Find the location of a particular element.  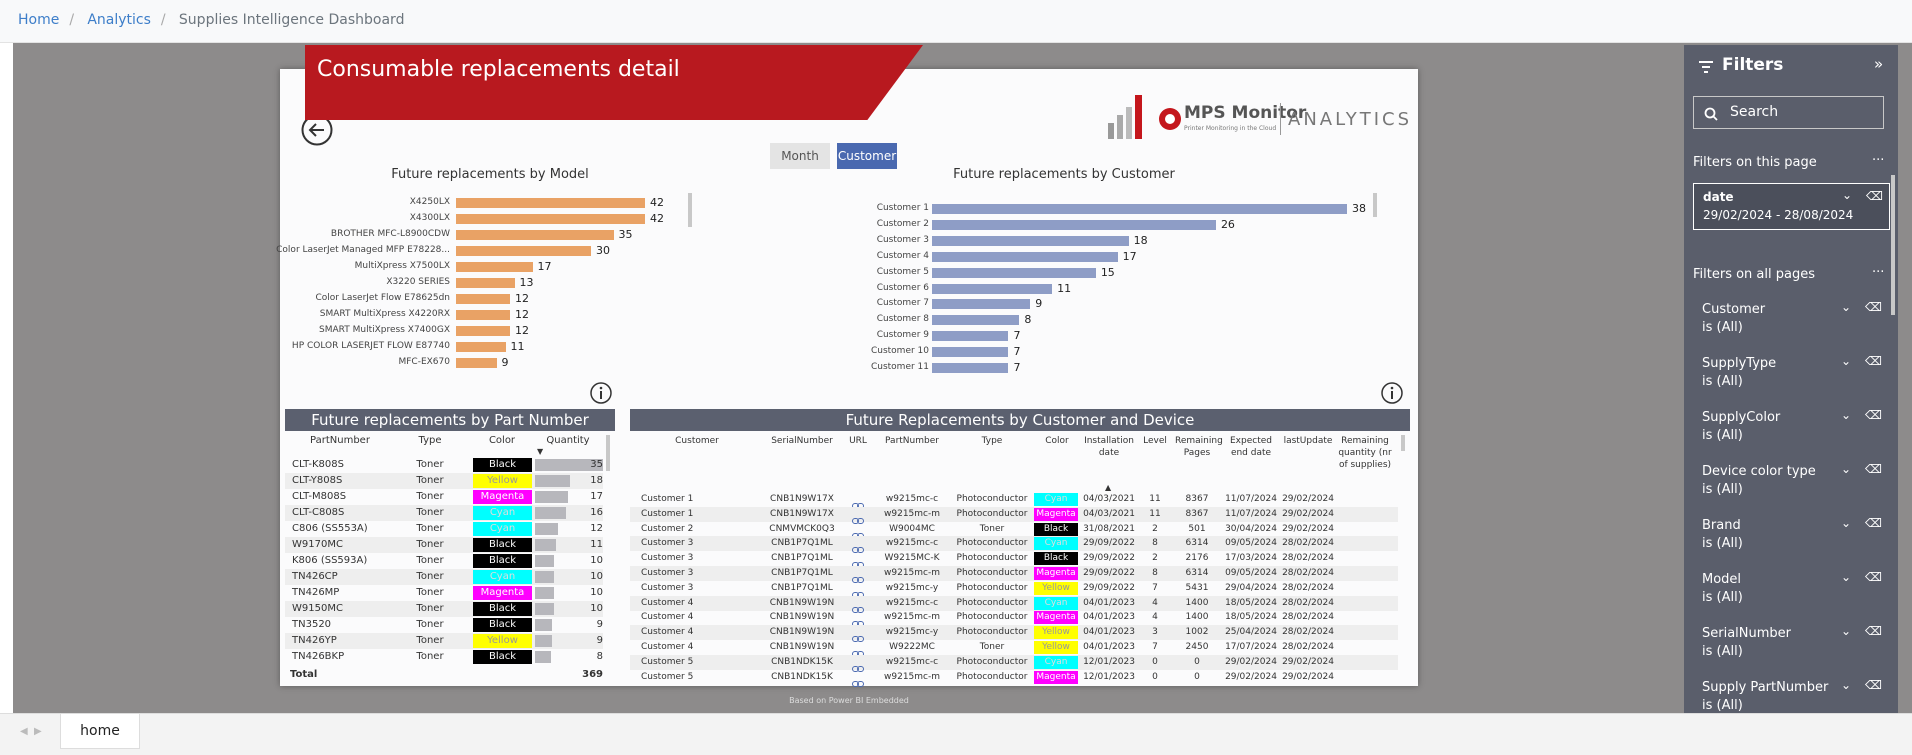

title-banner: Consumable replacements detail is located at coordinates (614, 82).